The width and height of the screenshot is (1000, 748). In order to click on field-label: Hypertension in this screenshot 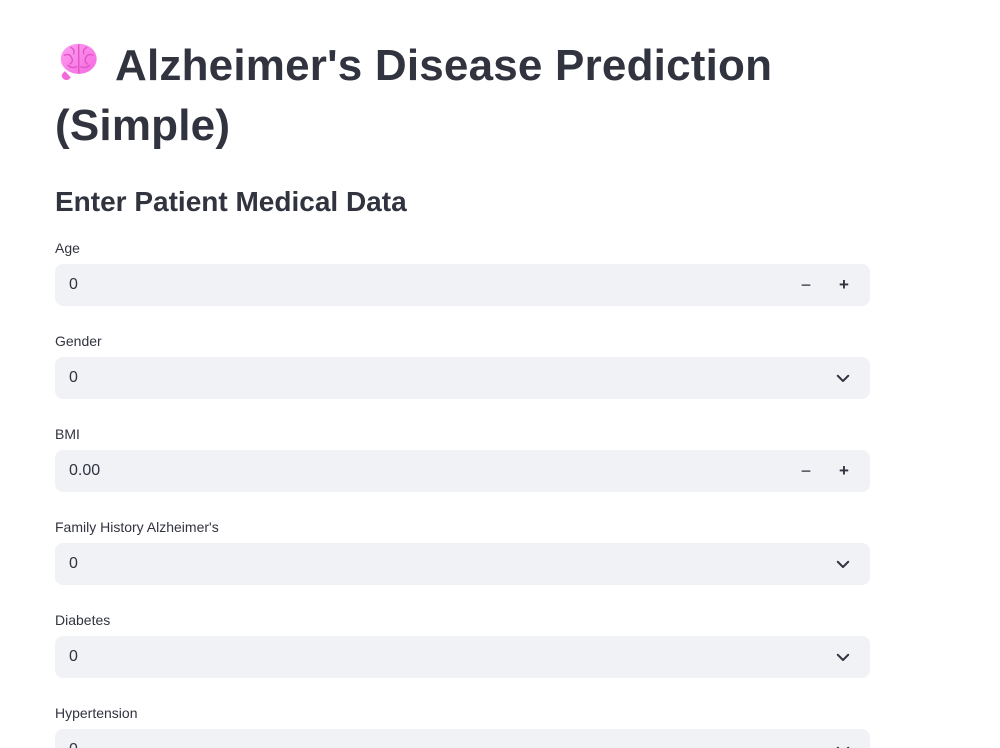, I will do `click(96, 712)`.